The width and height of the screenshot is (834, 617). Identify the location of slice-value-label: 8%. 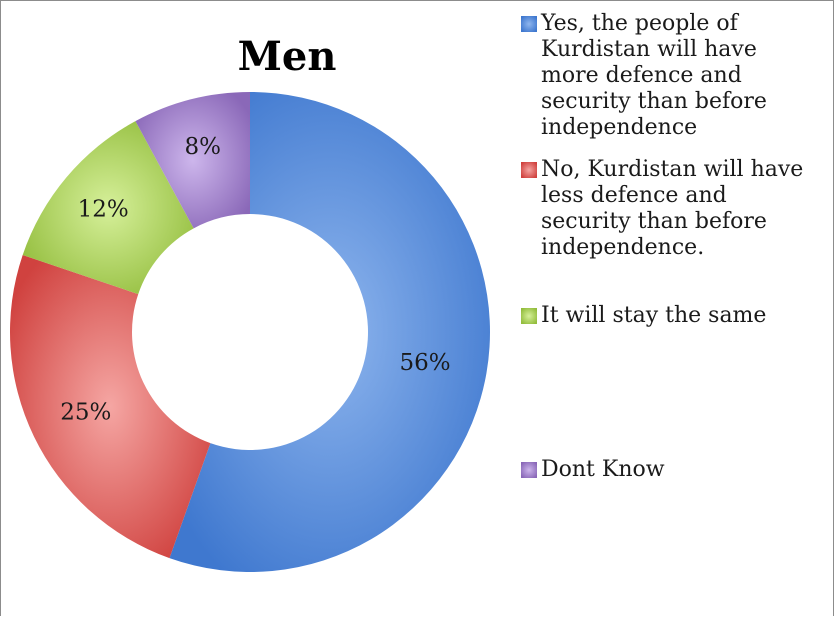
(202, 147).